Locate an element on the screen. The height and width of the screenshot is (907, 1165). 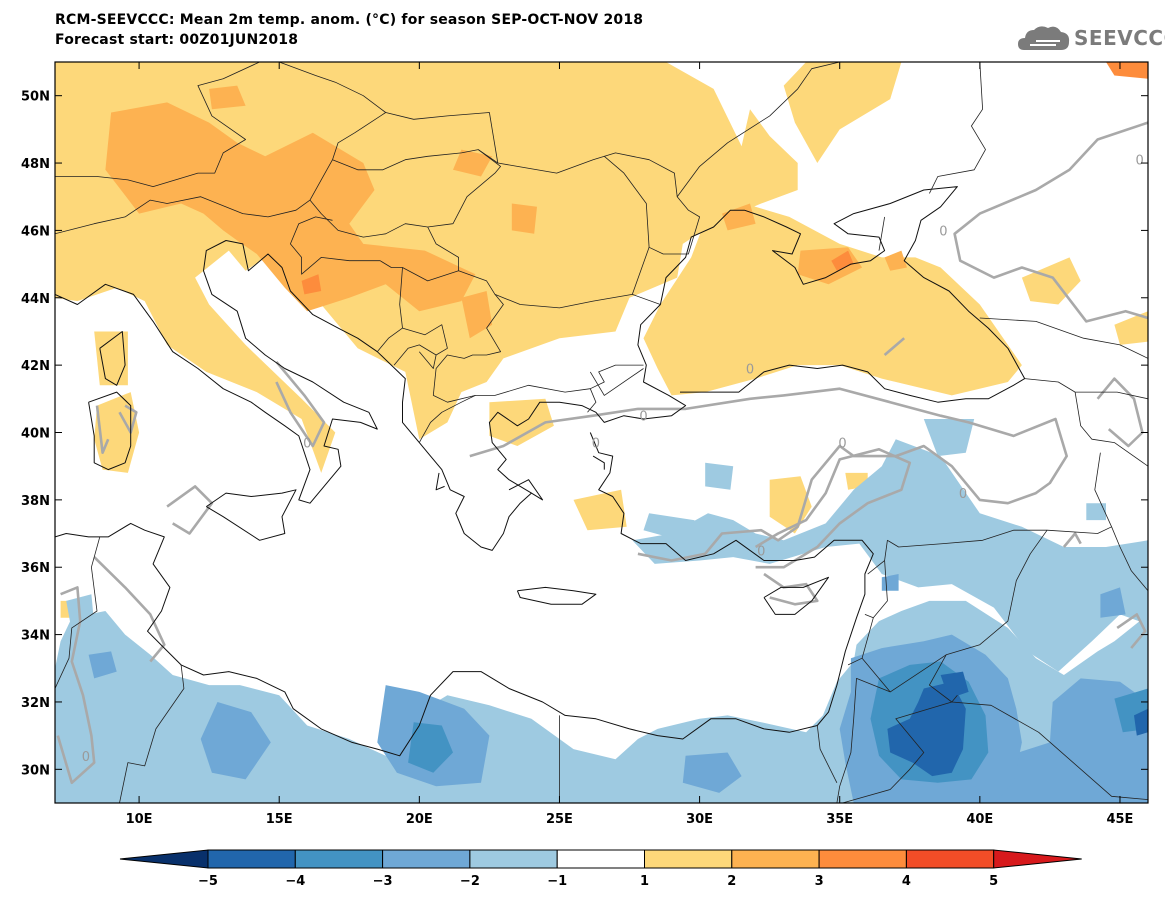
colorbar-label-5: 1 is located at coordinates (644, 881).